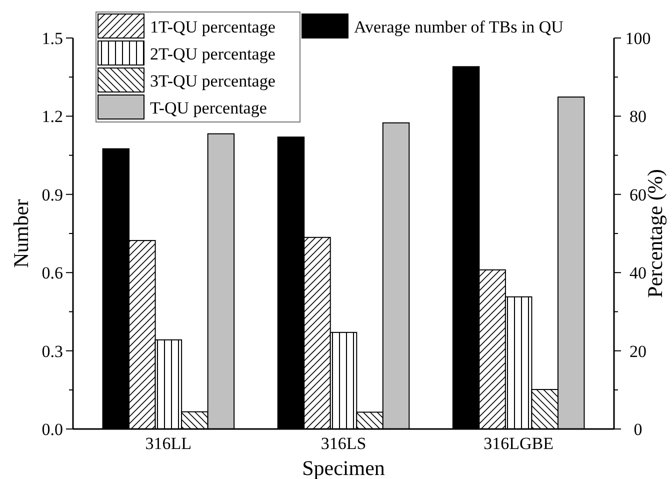 The height and width of the screenshot is (479, 672). I want to click on y2-tick-label: 80, so click(638, 116).